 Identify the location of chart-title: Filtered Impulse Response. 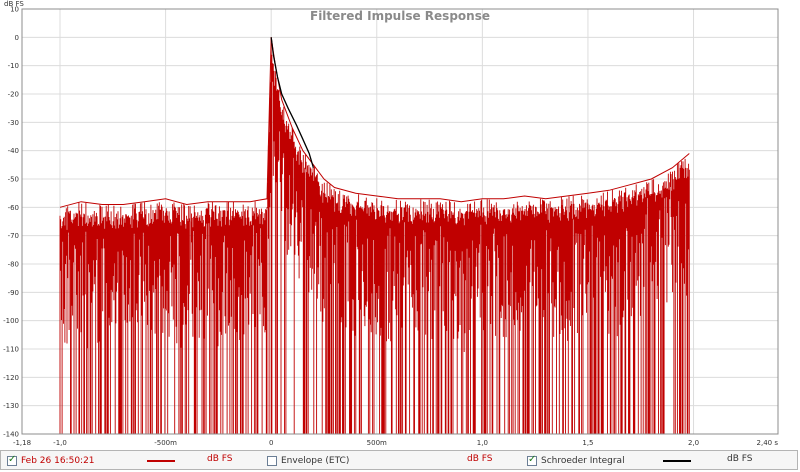
(400, 16).